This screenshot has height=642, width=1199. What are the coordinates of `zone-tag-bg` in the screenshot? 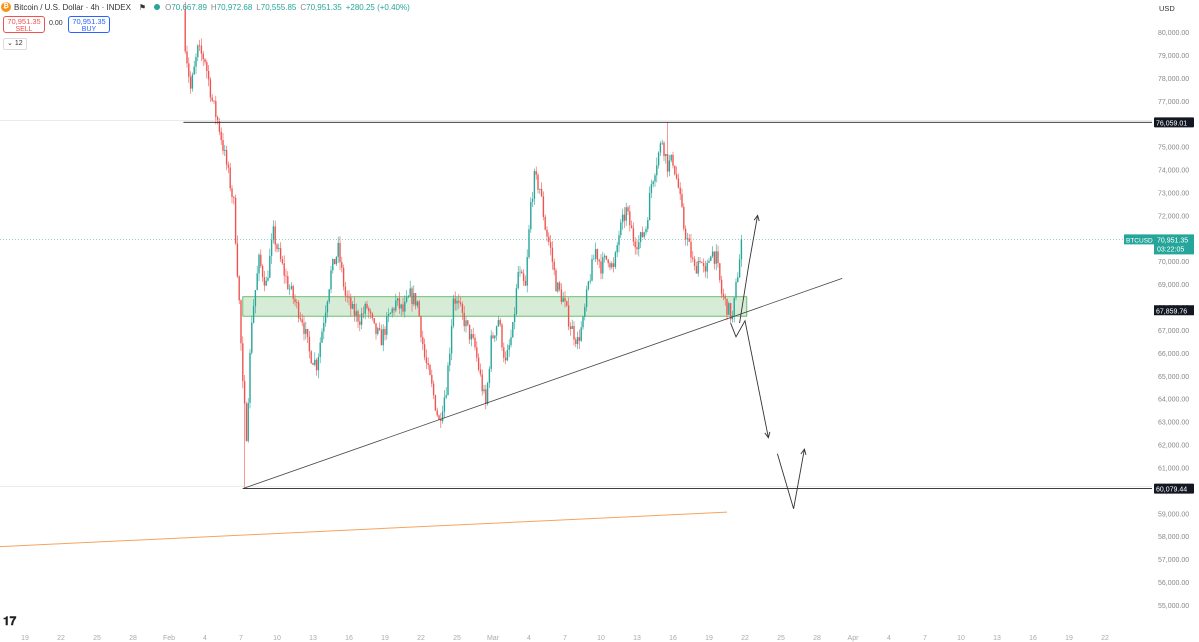 It's located at (1174, 310).